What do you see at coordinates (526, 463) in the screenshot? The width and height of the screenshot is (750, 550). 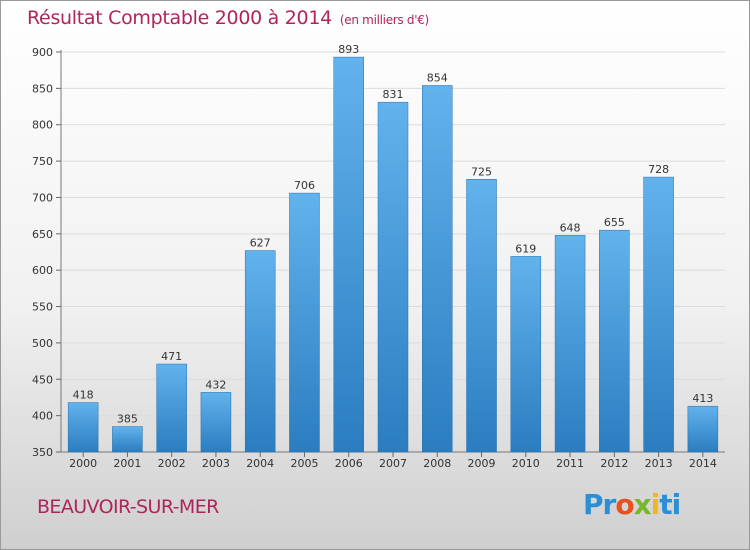 I see `x-tick-label: 2010` at bounding box center [526, 463].